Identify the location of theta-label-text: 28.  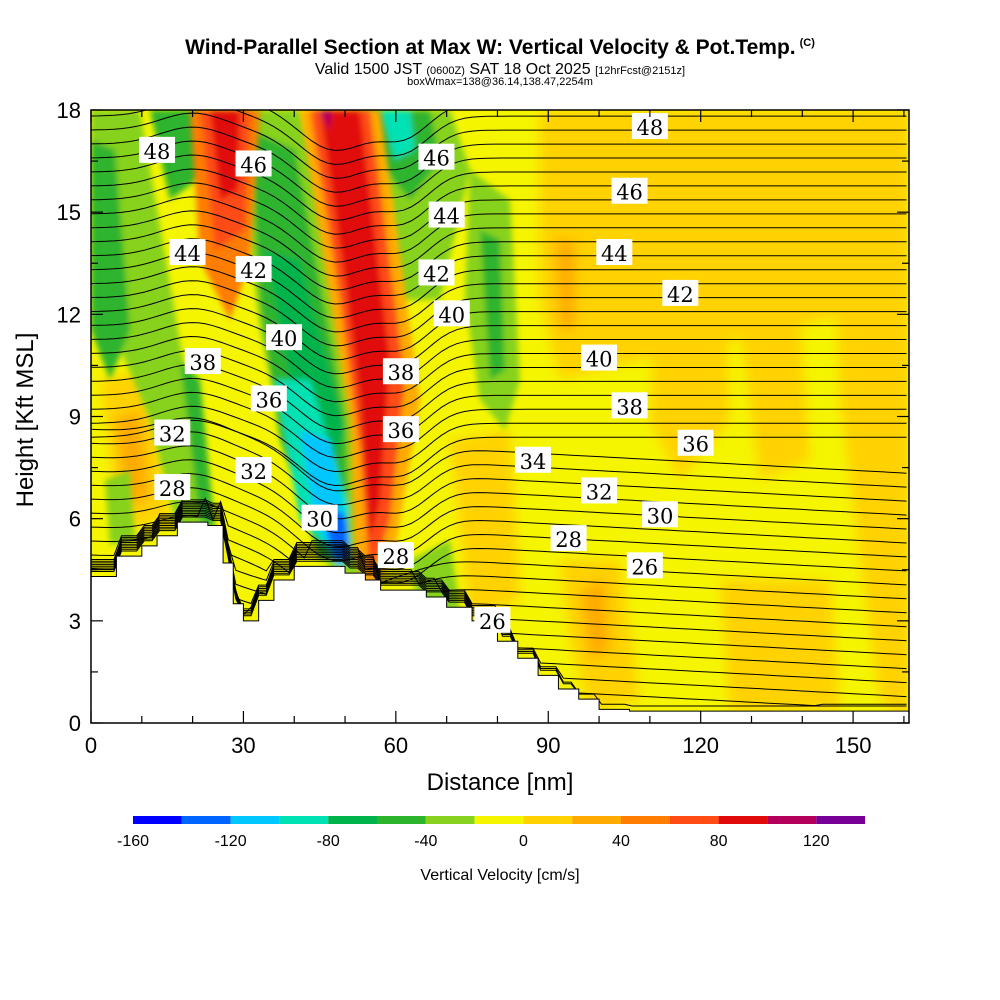
(568, 540).